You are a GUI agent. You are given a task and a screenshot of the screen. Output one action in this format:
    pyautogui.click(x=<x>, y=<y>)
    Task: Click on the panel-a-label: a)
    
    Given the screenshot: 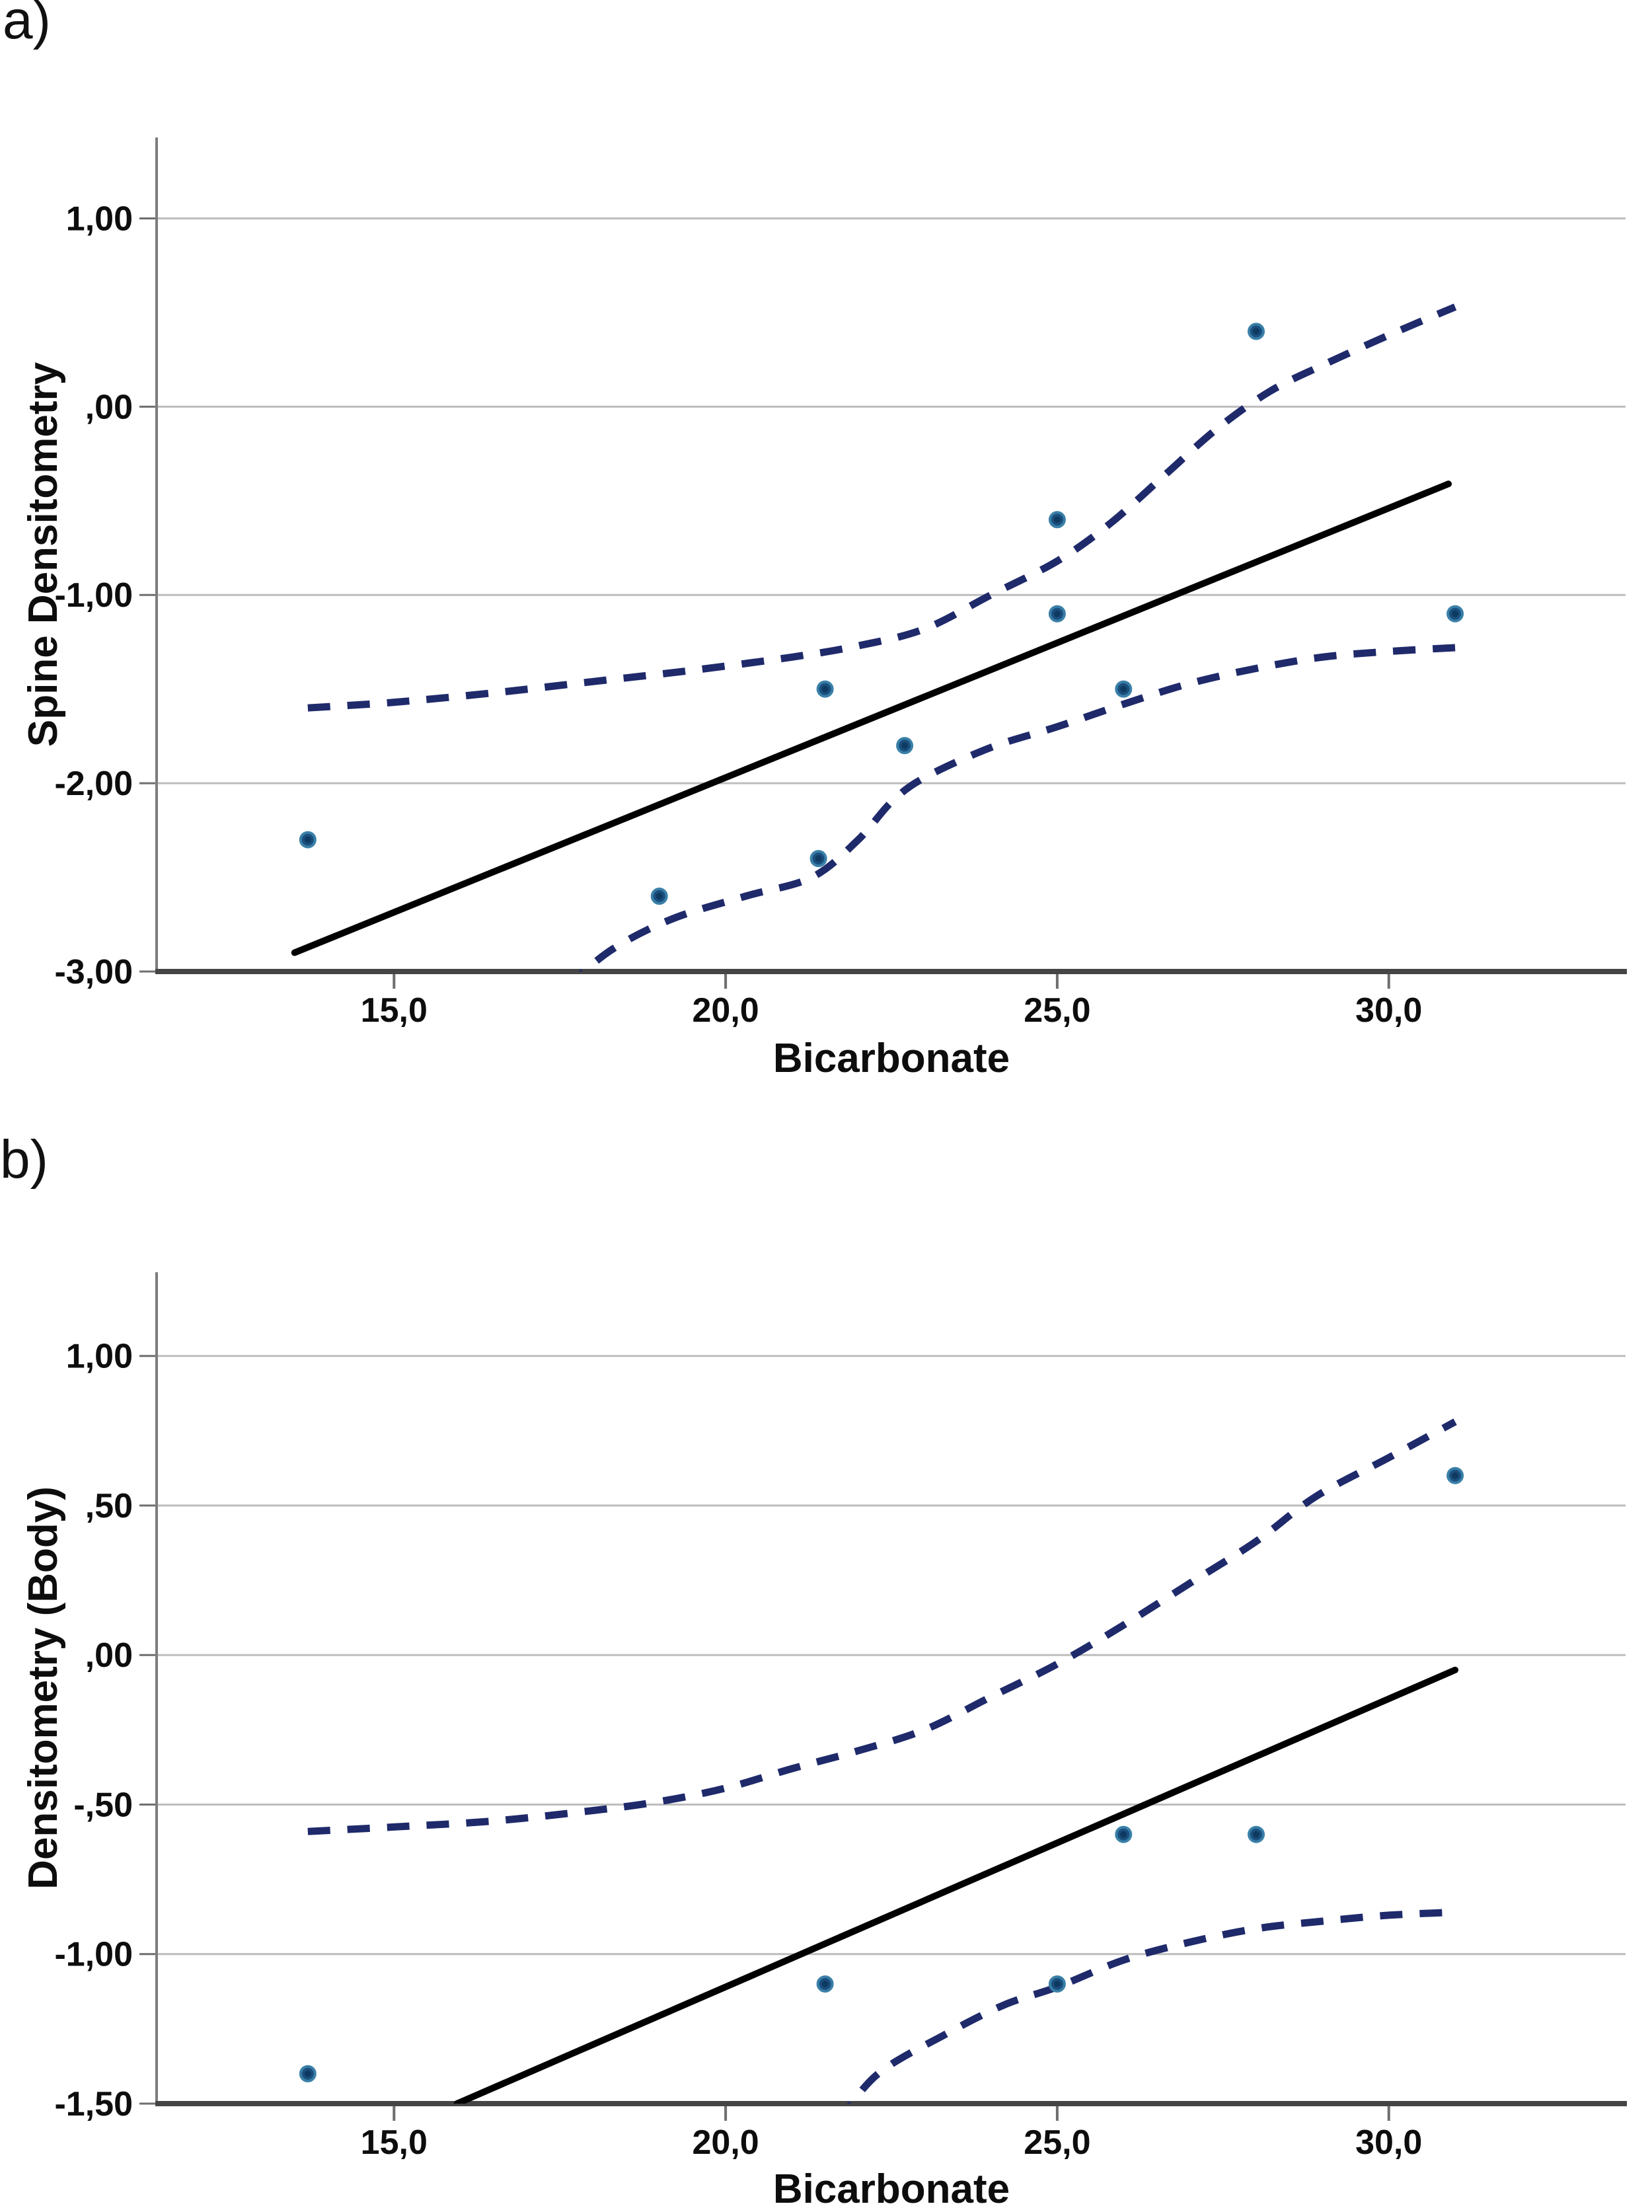 What is the action you would take?
    pyautogui.click(x=27, y=25)
    